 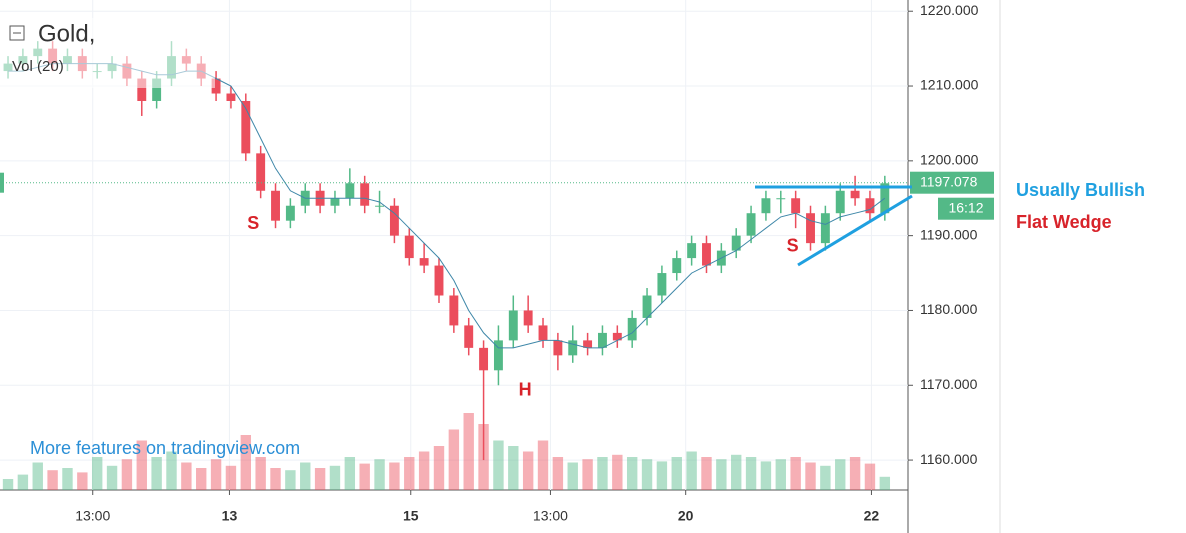 What do you see at coordinates (949, 384) in the screenshot?
I see `y-tick-label: 1170.000` at bounding box center [949, 384].